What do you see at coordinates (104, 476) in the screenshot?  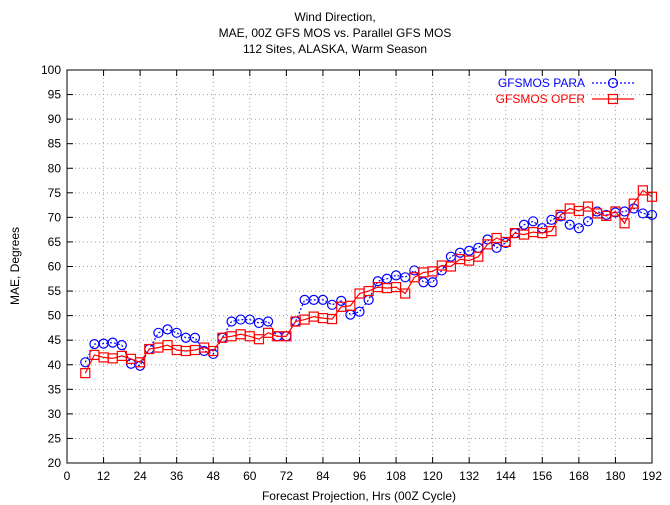 I see `x-tick-label: 12` at bounding box center [104, 476].